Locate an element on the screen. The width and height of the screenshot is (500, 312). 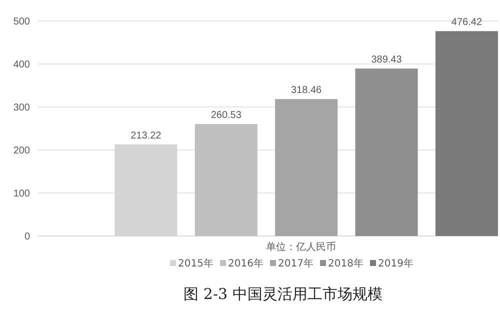
data-label: 260.53 is located at coordinates (226, 115).